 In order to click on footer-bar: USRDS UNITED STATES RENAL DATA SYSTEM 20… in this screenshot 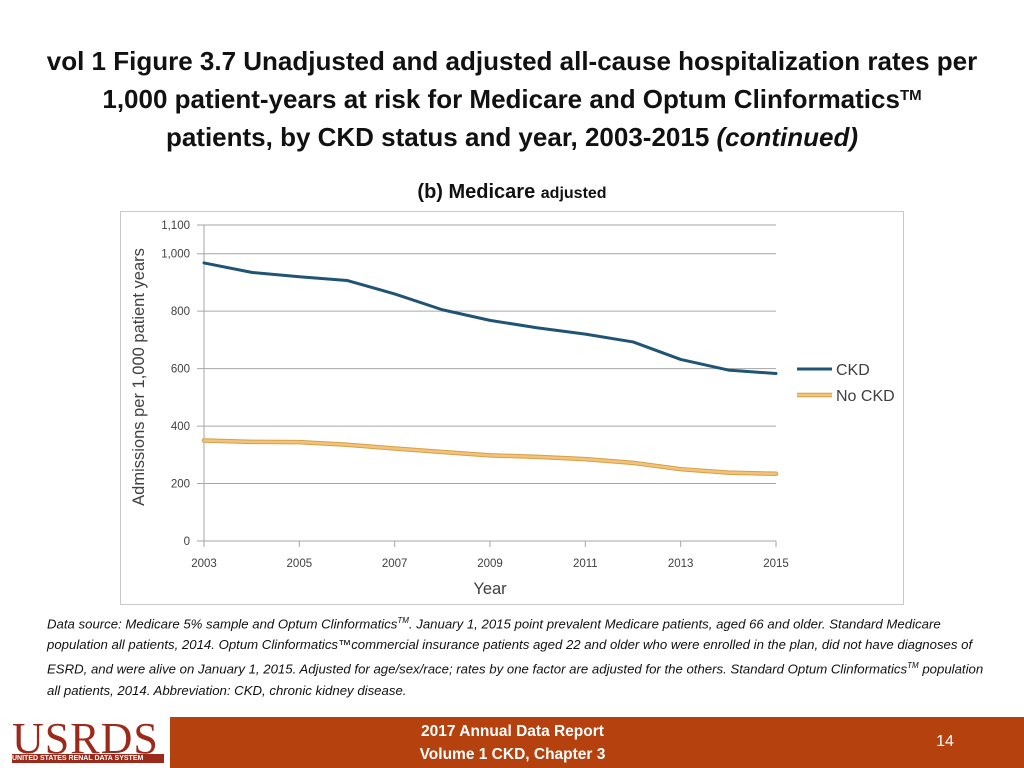, I will do `click(512, 741)`.